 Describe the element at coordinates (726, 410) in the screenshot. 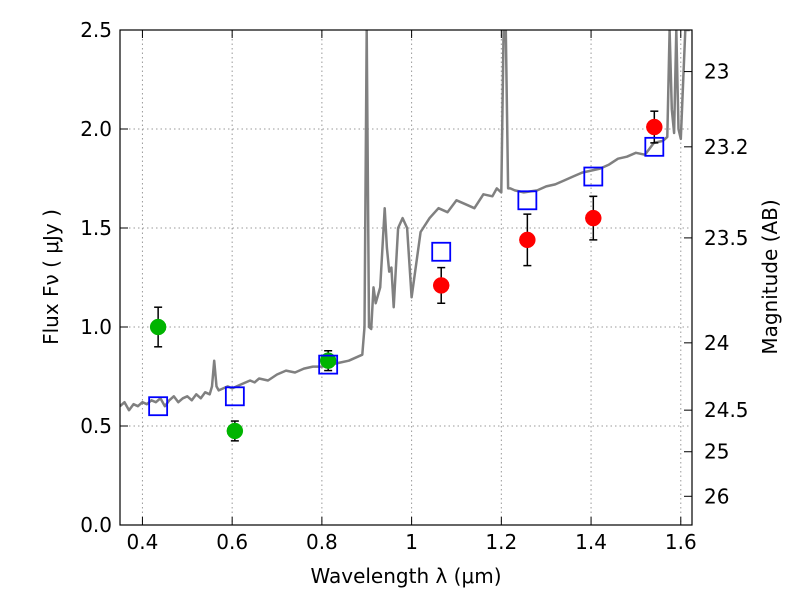

I see `right-tick-label: 24.5` at that location.